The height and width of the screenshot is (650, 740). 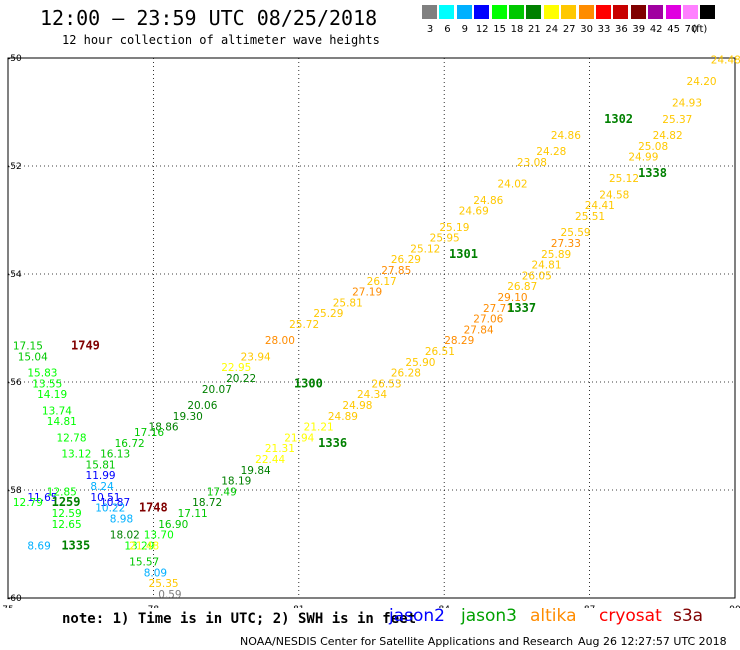 What do you see at coordinates (551, 152) in the screenshot?
I see `wave-height-label: 24.28` at bounding box center [551, 152].